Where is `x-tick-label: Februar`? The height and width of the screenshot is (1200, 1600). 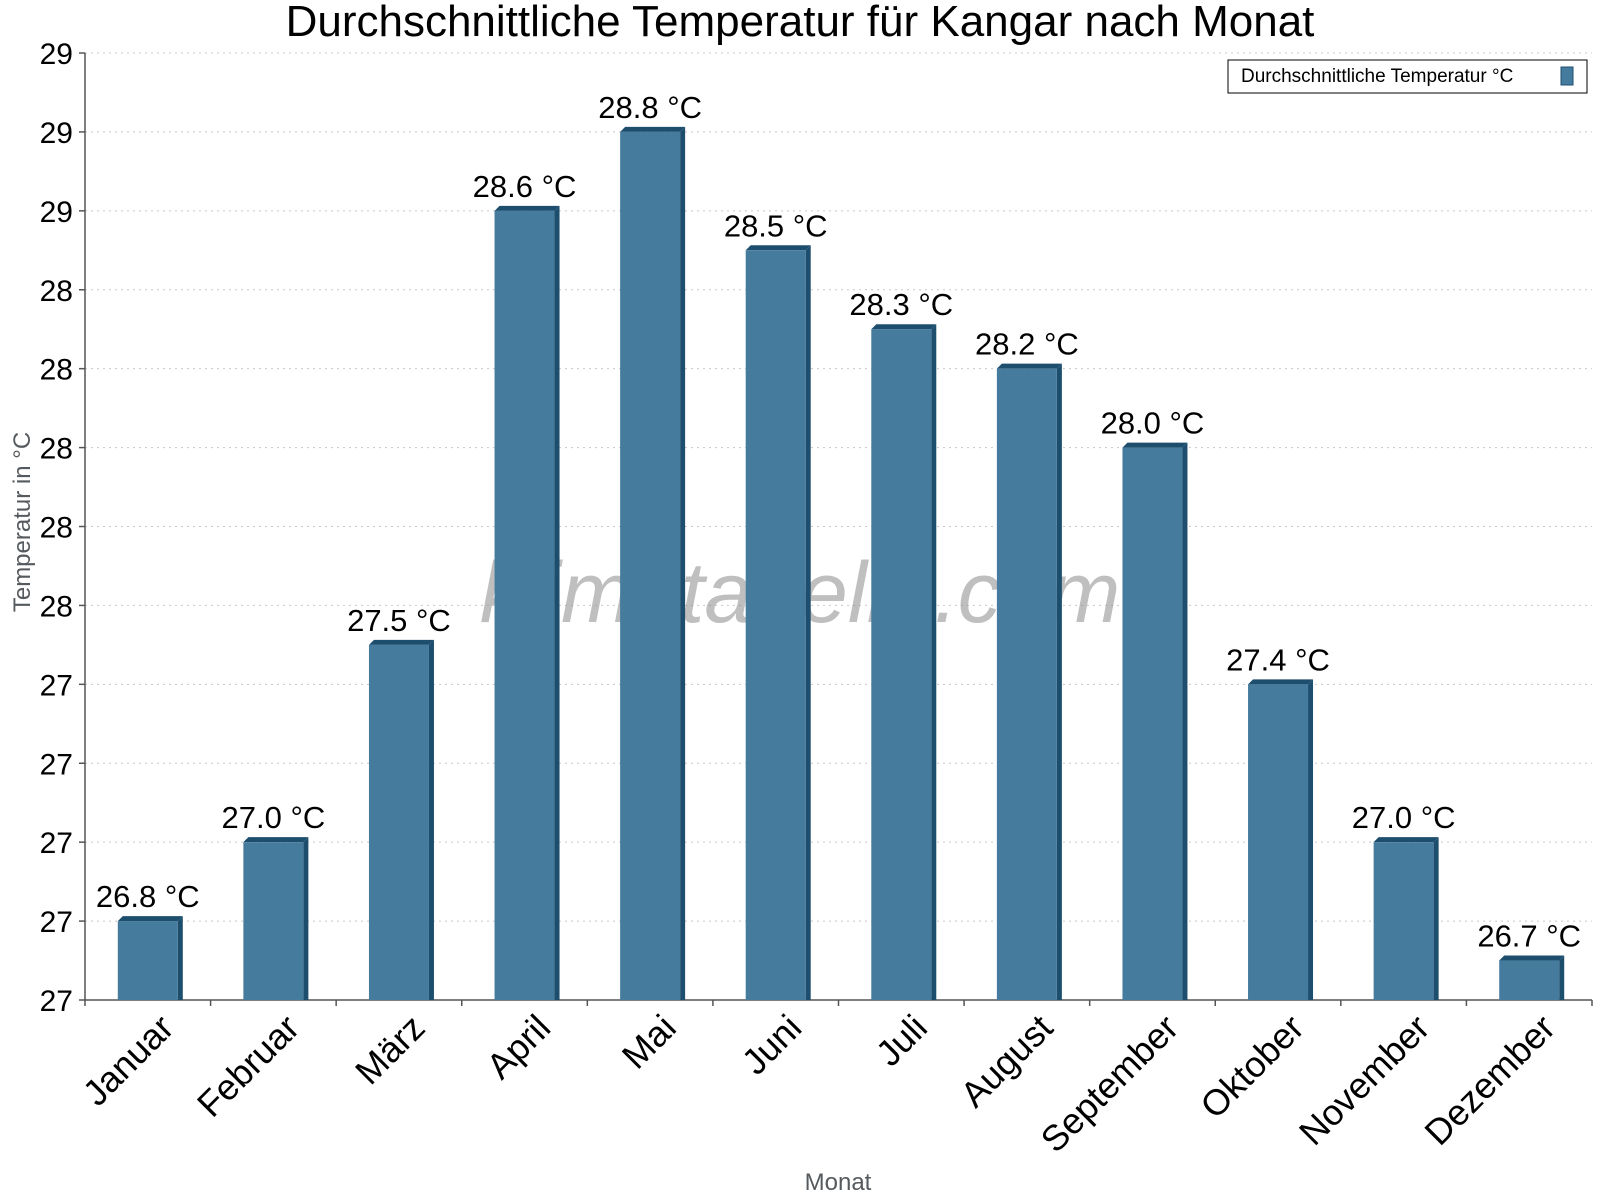
x-tick-label: Februar is located at coordinates (248, 1066).